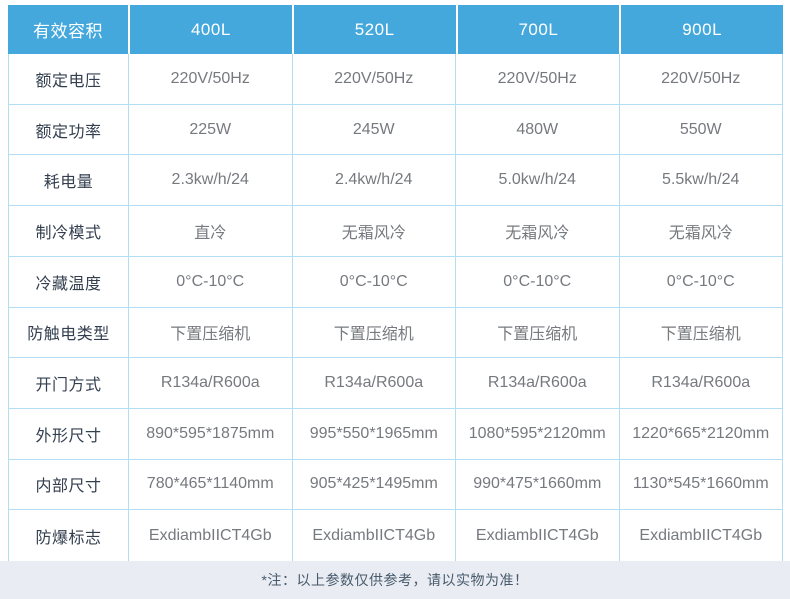 This screenshot has width=790, height=599. What do you see at coordinates (210, 129) in the screenshot?
I see `row-value: 225W` at bounding box center [210, 129].